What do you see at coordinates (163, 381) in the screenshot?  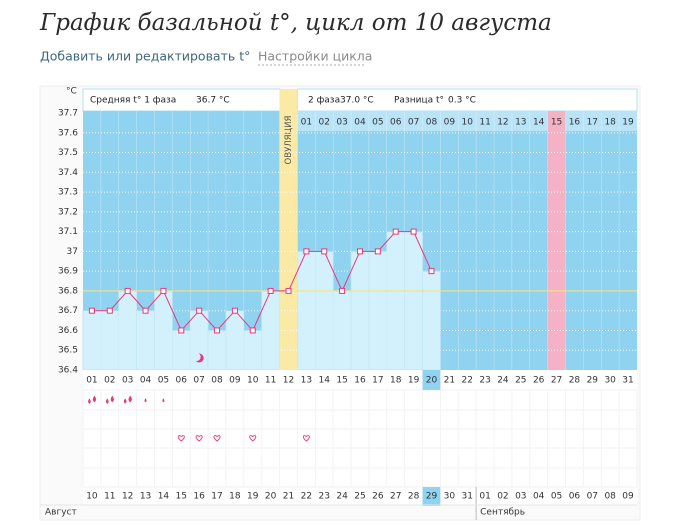 I see `x-tick-label: 05` at bounding box center [163, 381].